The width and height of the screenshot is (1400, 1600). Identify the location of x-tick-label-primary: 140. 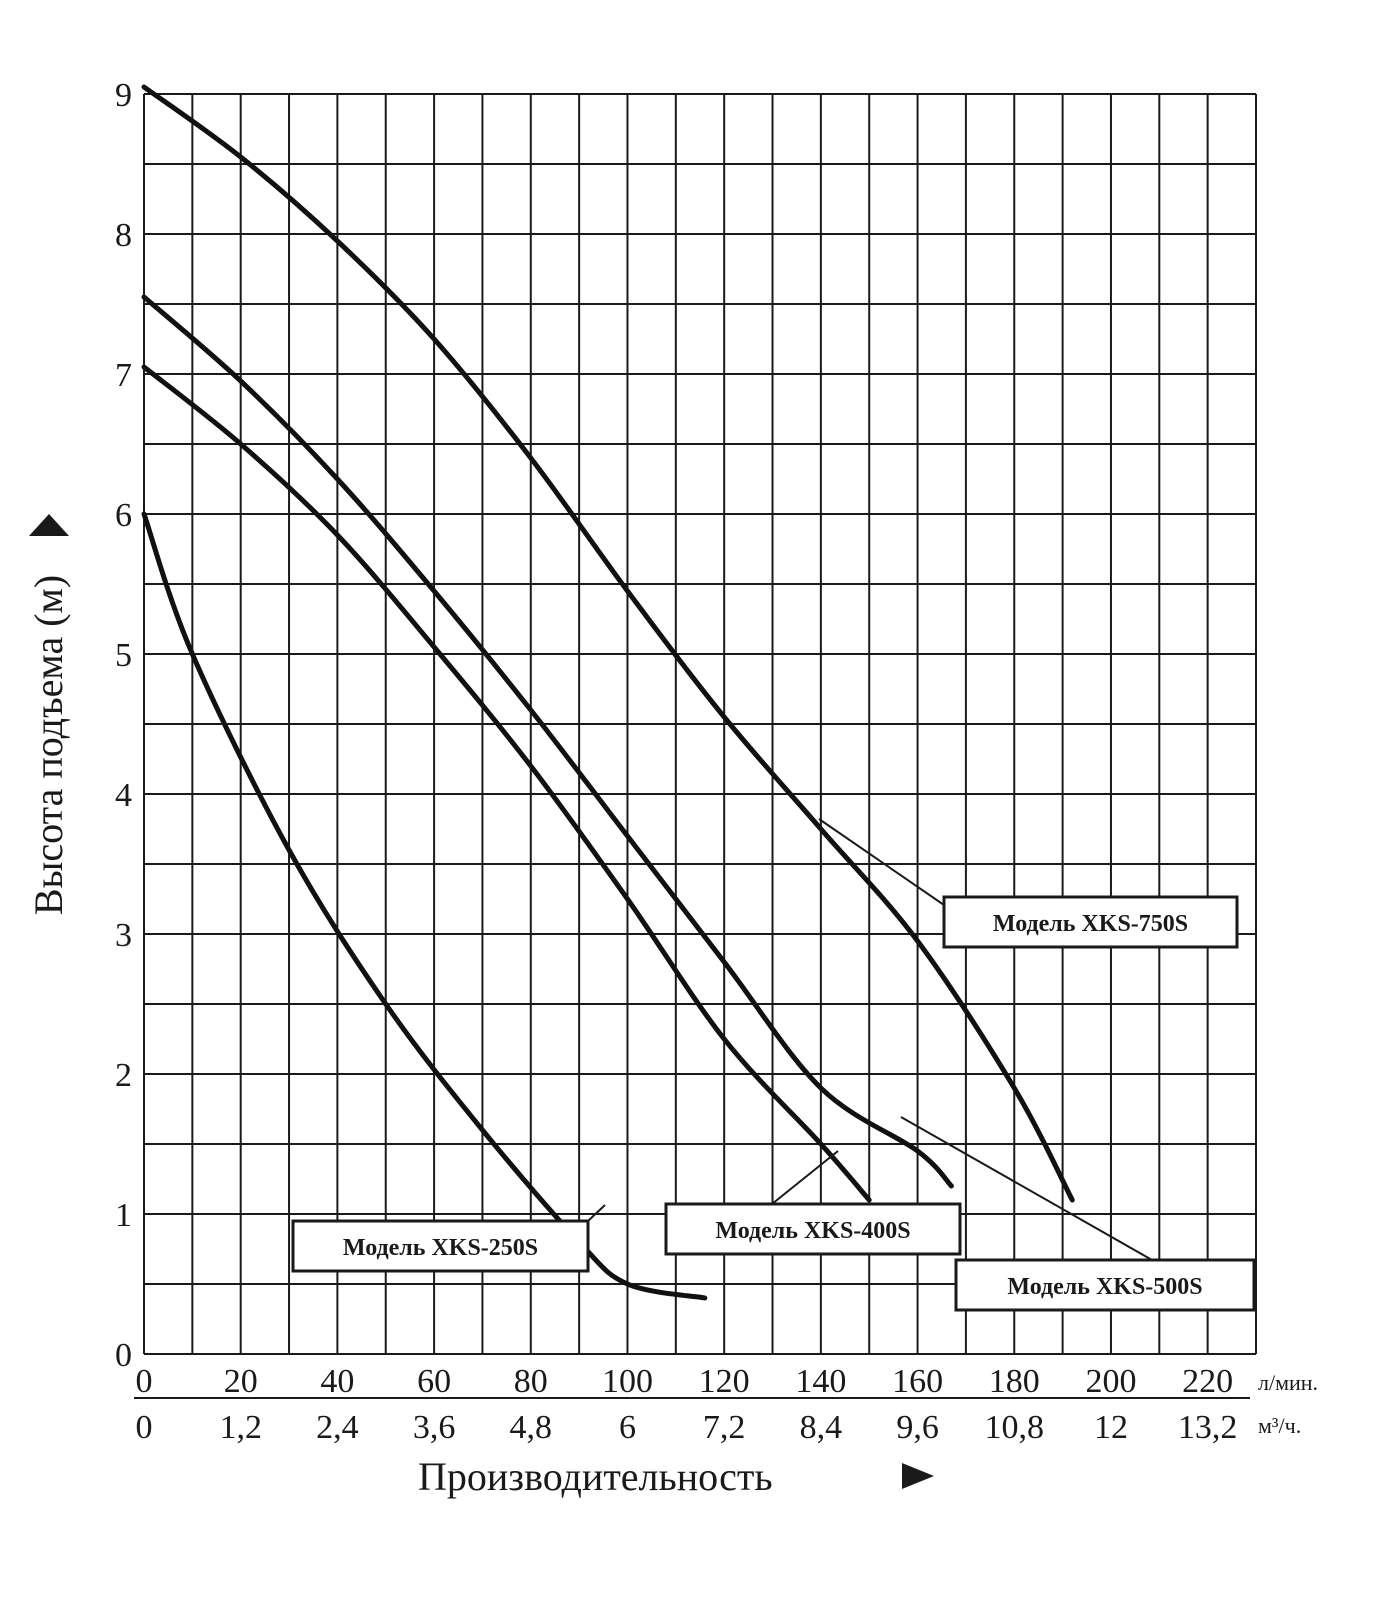
(820, 1381).